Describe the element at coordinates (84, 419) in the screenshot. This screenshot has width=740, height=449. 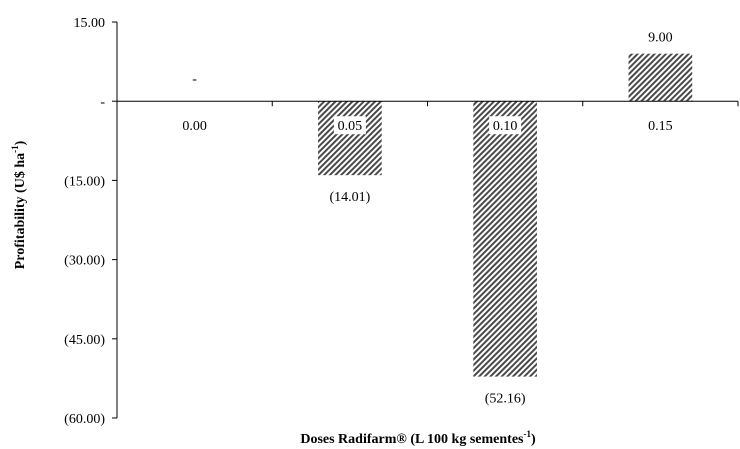
I see `y-tick-label: (60.00)` at that location.